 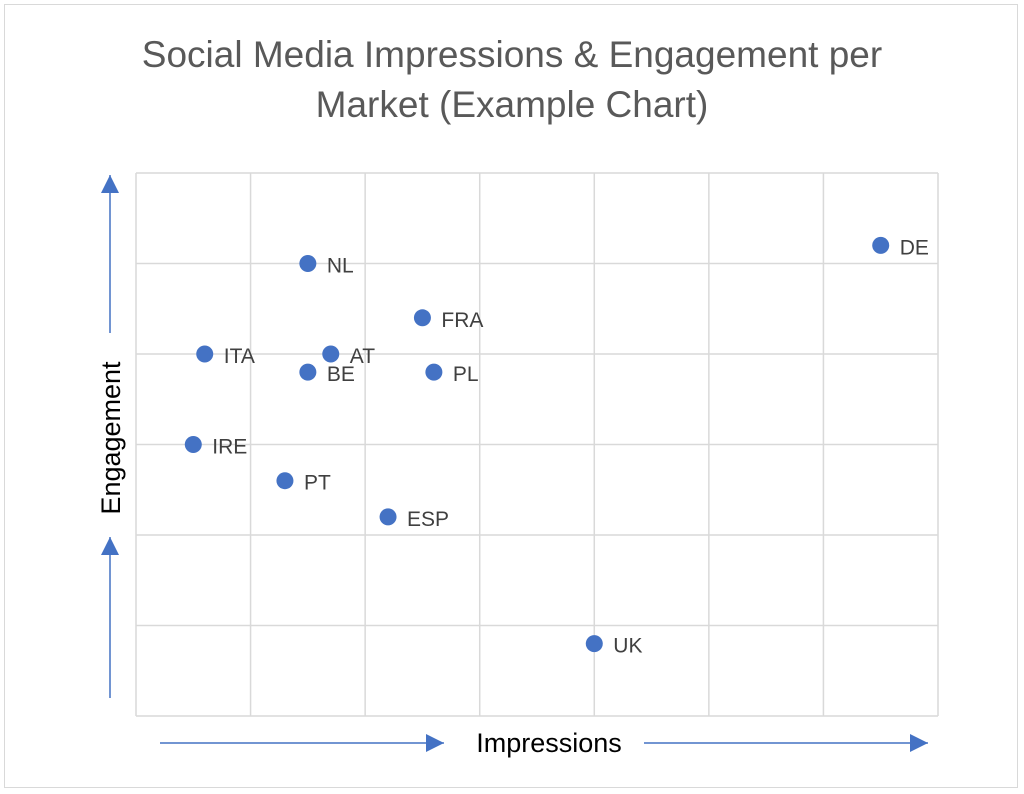 I want to click on data-point-at, so click(x=331, y=354).